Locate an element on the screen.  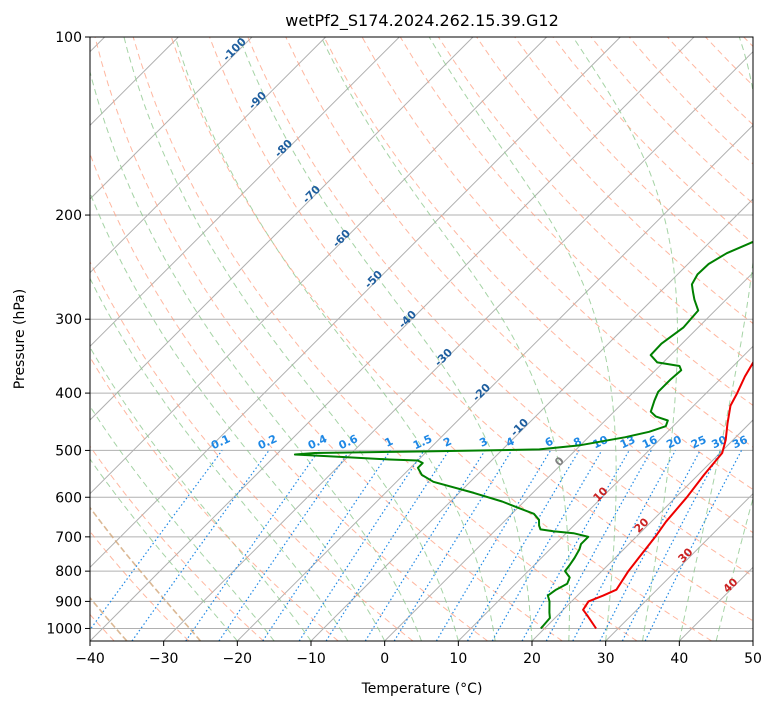
mixing-ratio-label: 1 is located at coordinates (389, 442).